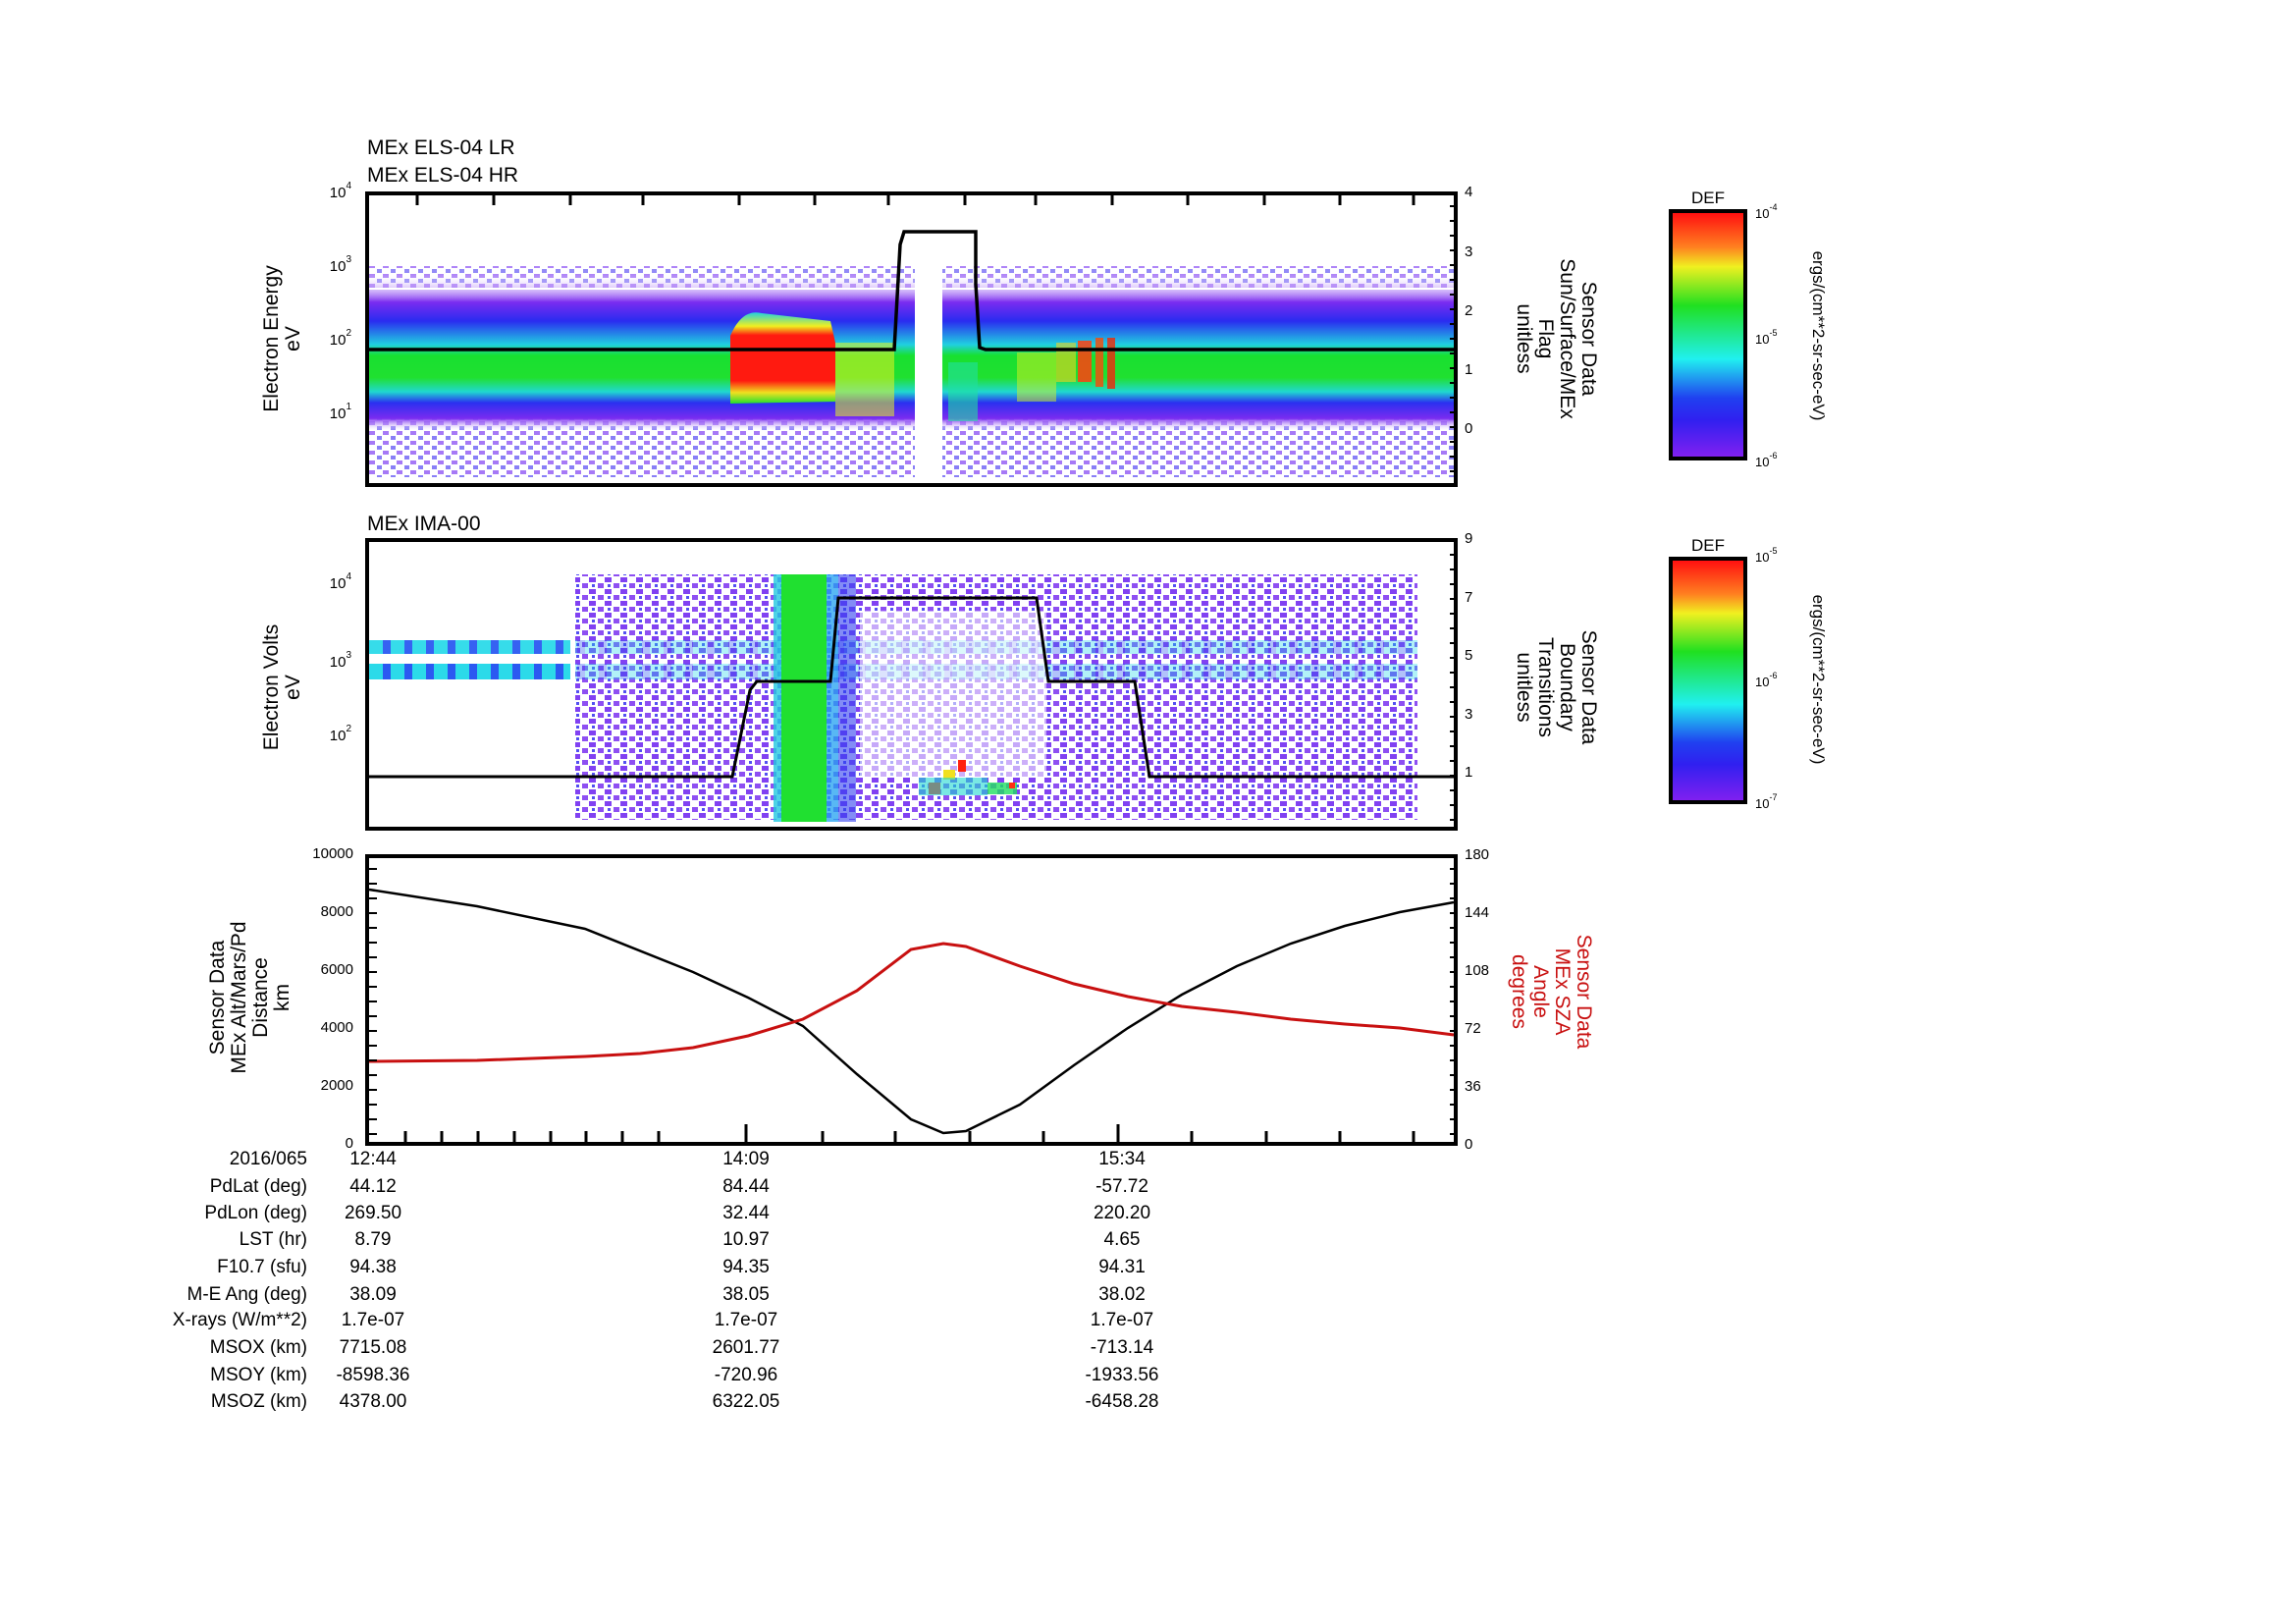 The image size is (2296, 1623). Describe the element at coordinates (1122, 1239) in the screenshot. I see `row-value: 4.65` at that location.